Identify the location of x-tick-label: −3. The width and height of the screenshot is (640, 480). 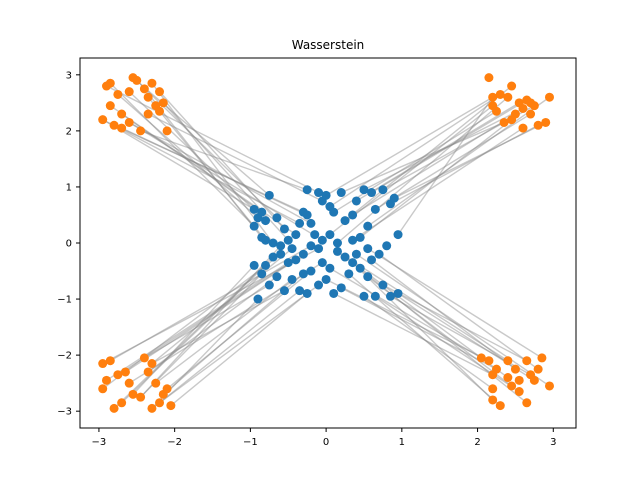
(99, 442).